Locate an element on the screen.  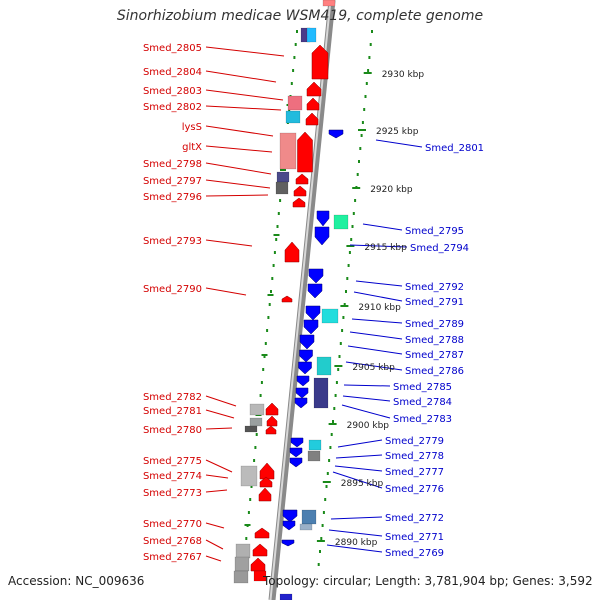
left-gene-label: Smed_2773 is located at coordinates (172, 493).